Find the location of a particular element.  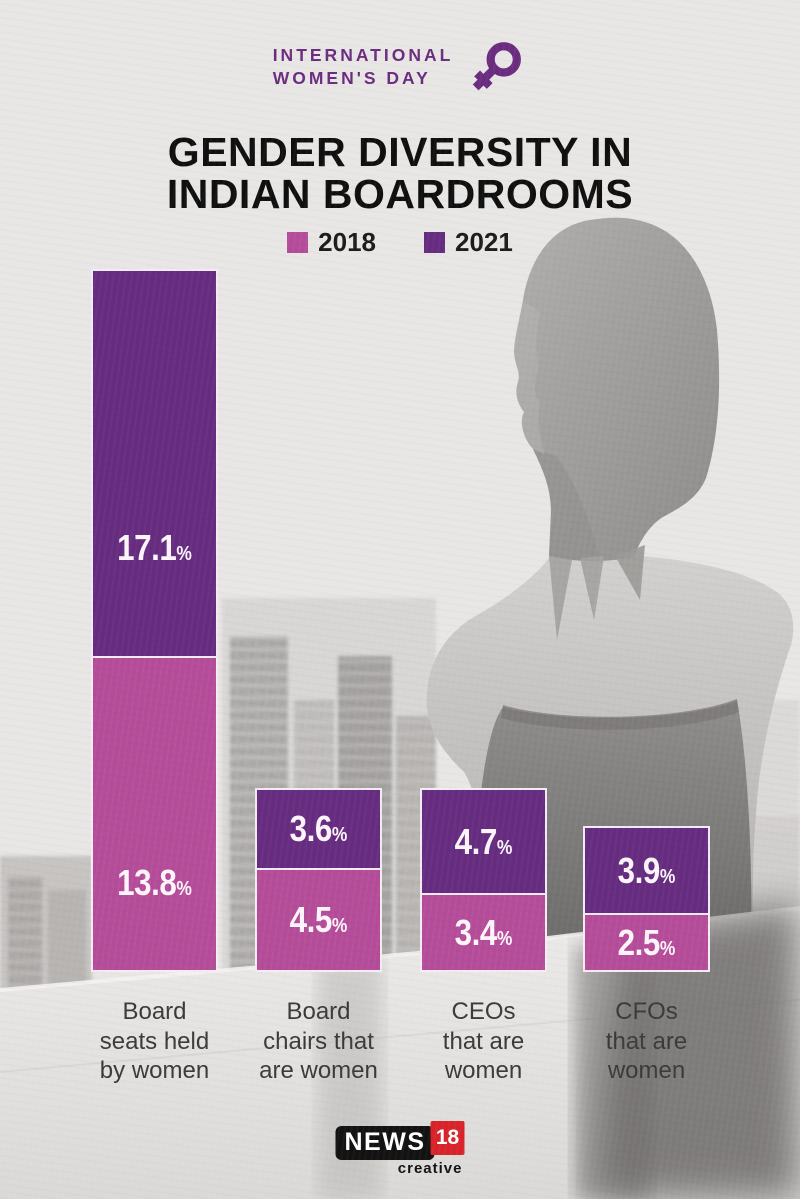

bar-2-segment-2018: 4.5% is located at coordinates (318, 921).